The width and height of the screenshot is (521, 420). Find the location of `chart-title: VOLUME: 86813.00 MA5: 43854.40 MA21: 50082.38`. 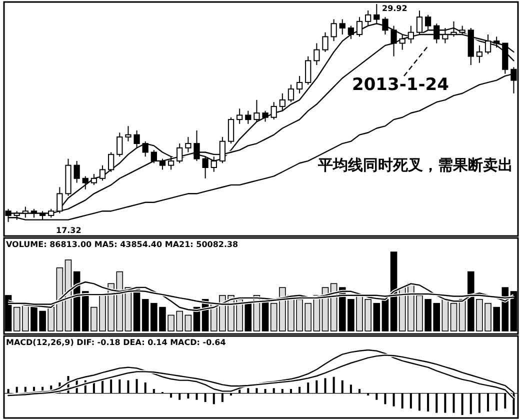

chart-title: VOLUME: 86813.00 MA5: 43854.40 MA21: 50082.38 is located at coordinates (122, 244).